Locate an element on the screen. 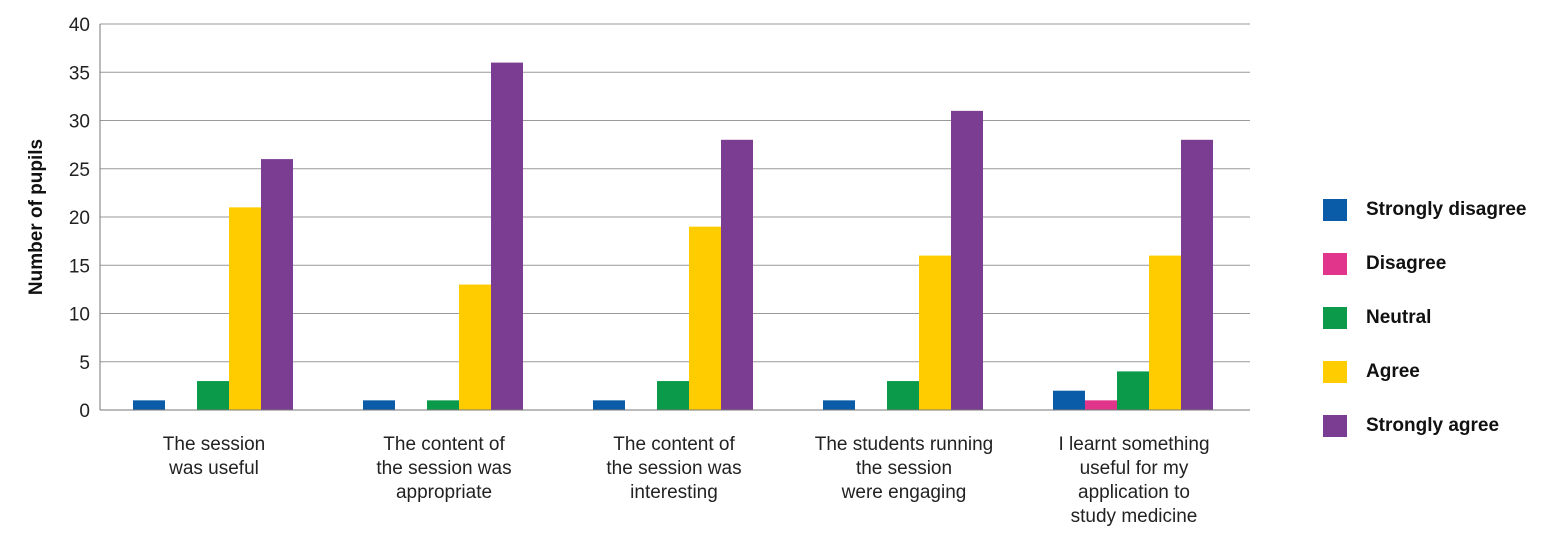 This screenshot has width=1554, height=537. y-tick-label: 20 is located at coordinates (79, 218).